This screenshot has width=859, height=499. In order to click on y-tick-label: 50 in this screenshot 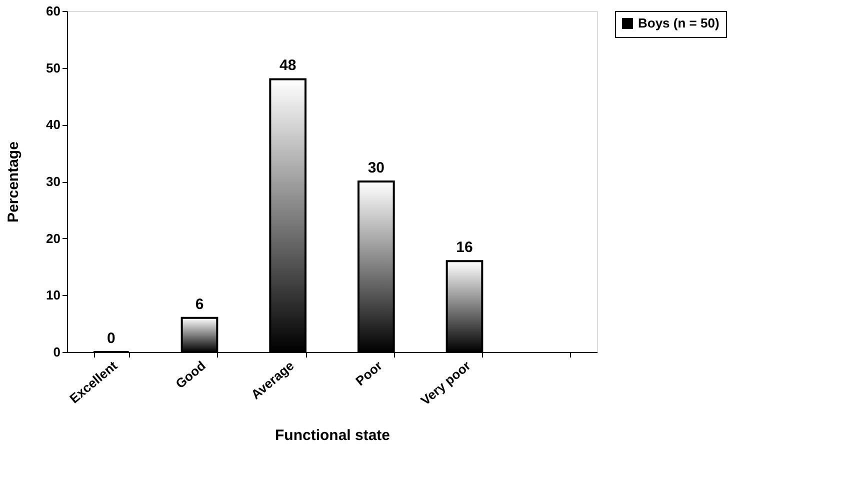, I will do `click(53, 68)`.